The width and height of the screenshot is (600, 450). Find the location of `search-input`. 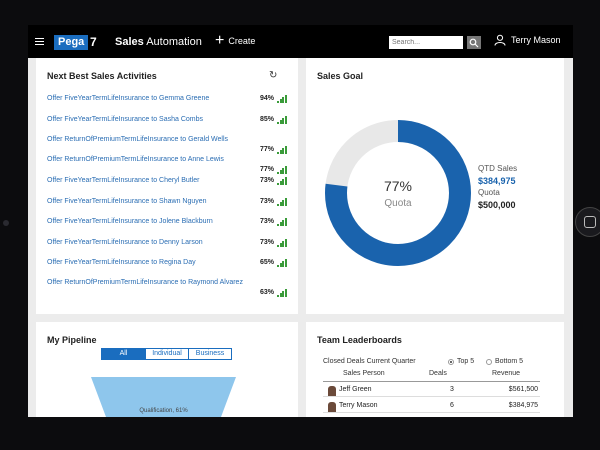

search-input is located at coordinates (426, 42).